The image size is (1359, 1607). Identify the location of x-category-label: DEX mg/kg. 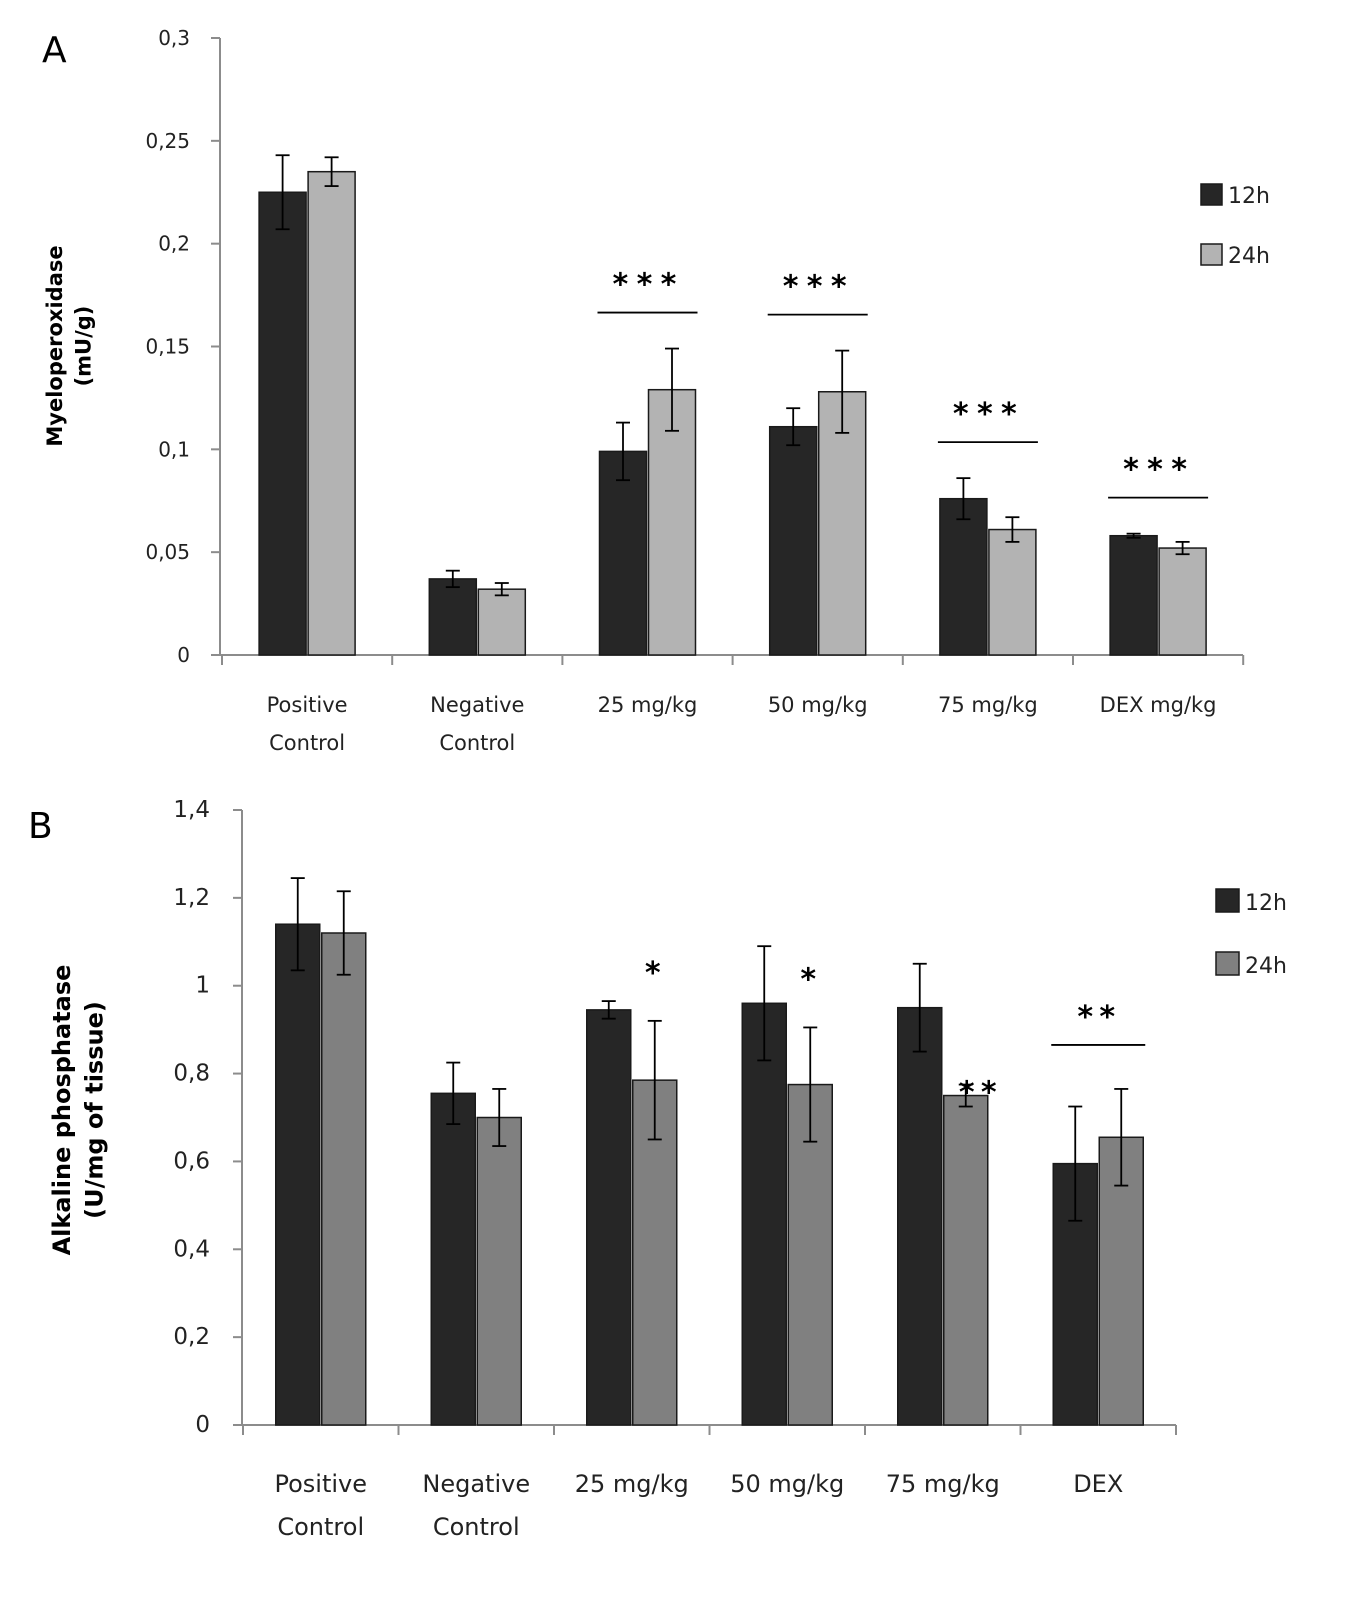
(1158, 705).